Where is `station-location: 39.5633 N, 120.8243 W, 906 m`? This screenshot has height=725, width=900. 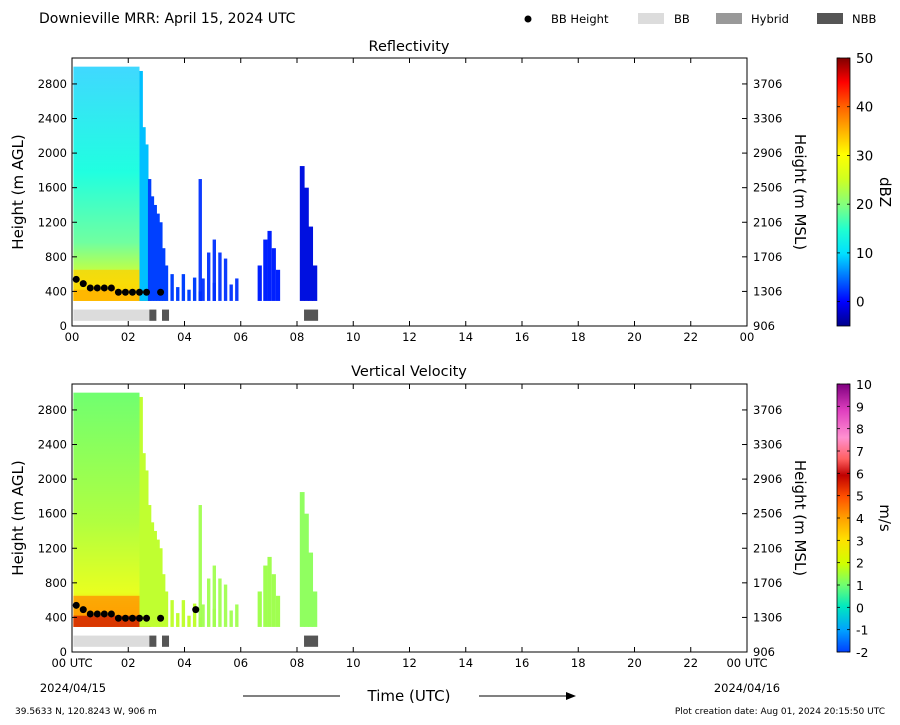
station-location: 39.5633 N, 120.8243 W, 906 m is located at coordinates (86, 712).